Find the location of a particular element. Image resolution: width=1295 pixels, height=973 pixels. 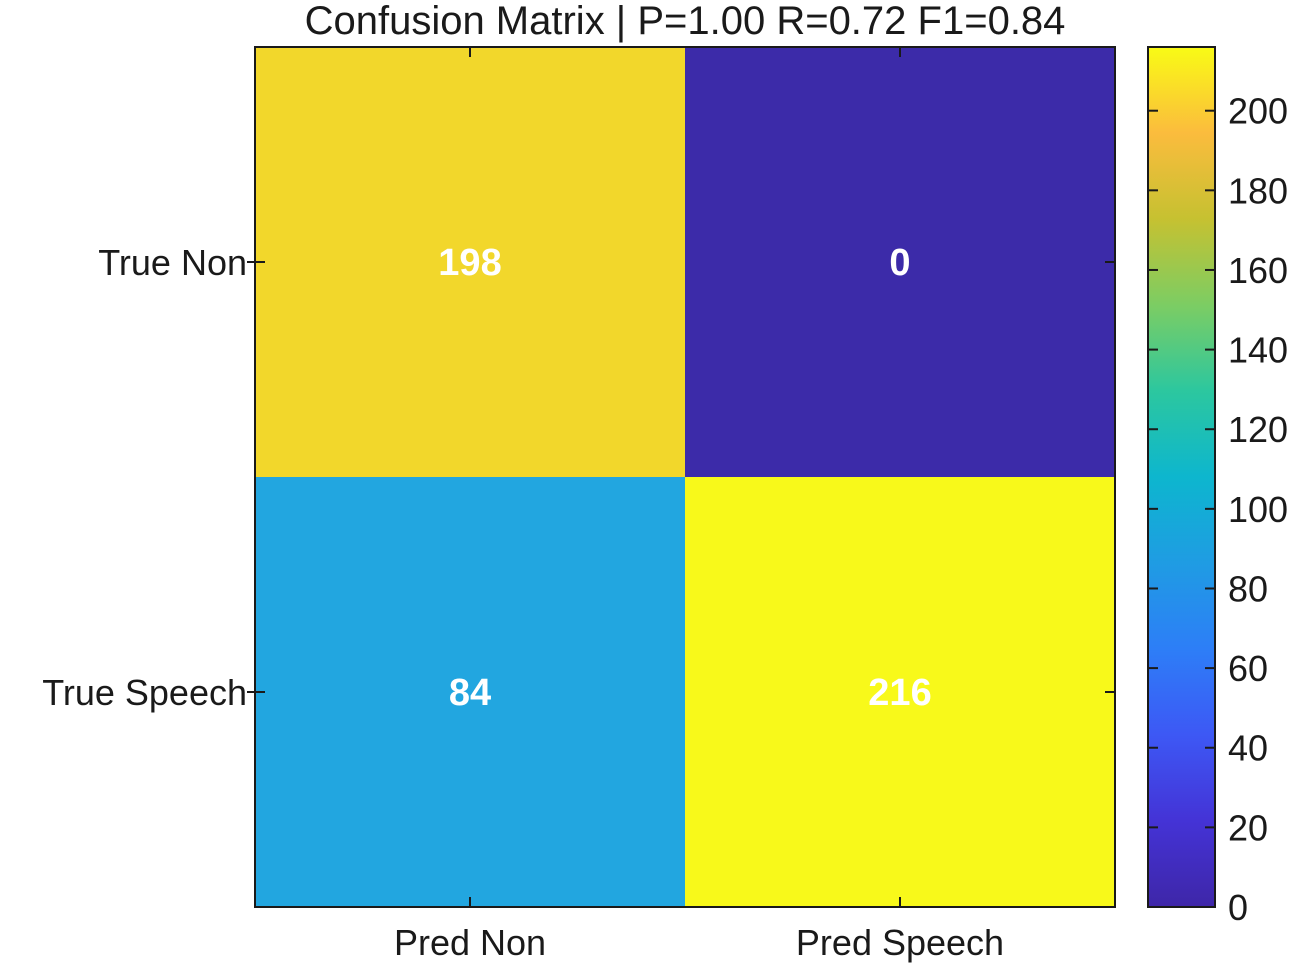

colorbar-tick-label: 100 is located at coordinates (1258, 509).